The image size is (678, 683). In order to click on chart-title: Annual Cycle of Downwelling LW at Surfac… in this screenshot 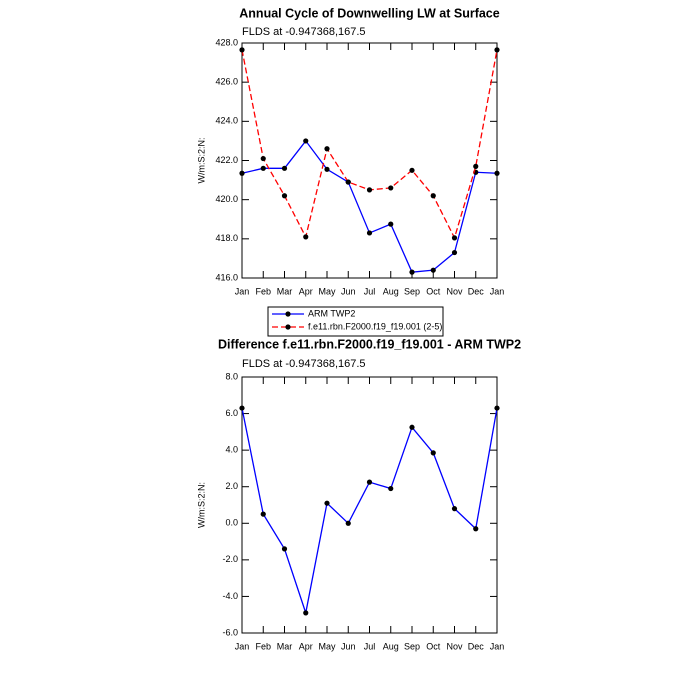, I will do `click(369, 13)`.